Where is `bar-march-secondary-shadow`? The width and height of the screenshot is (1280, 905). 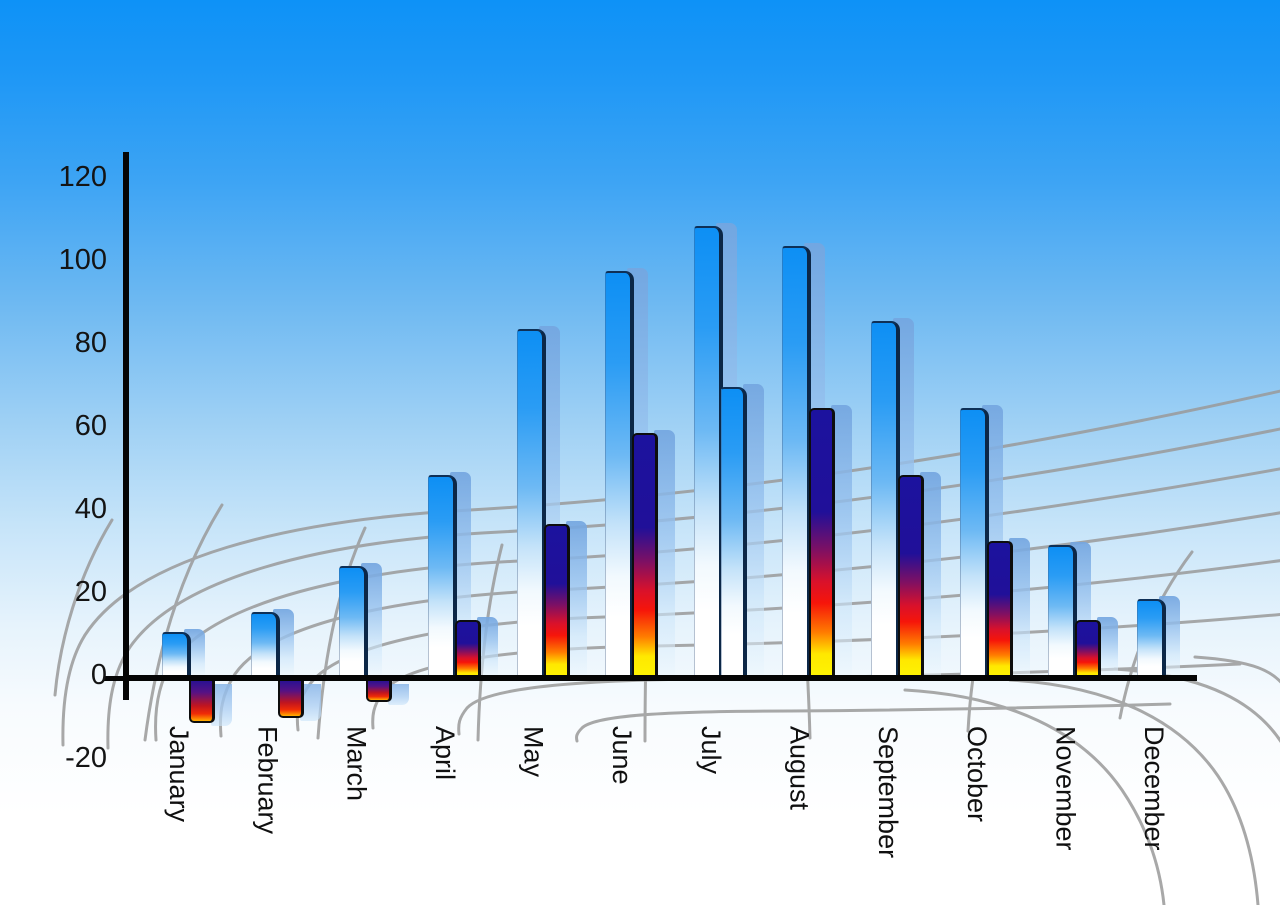
bar-march-secondary-shadow is located at coordinates (399, 694).